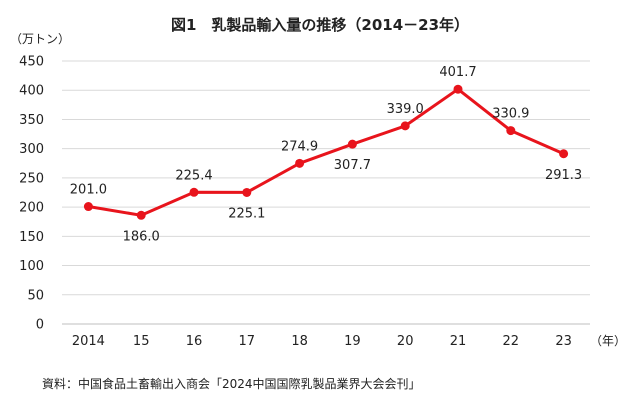 The height and width of the screenshot is (401, 640). Describe the element at coordinates (246, 213) in the screenshot. I see `data-label: 225.1` at that location.